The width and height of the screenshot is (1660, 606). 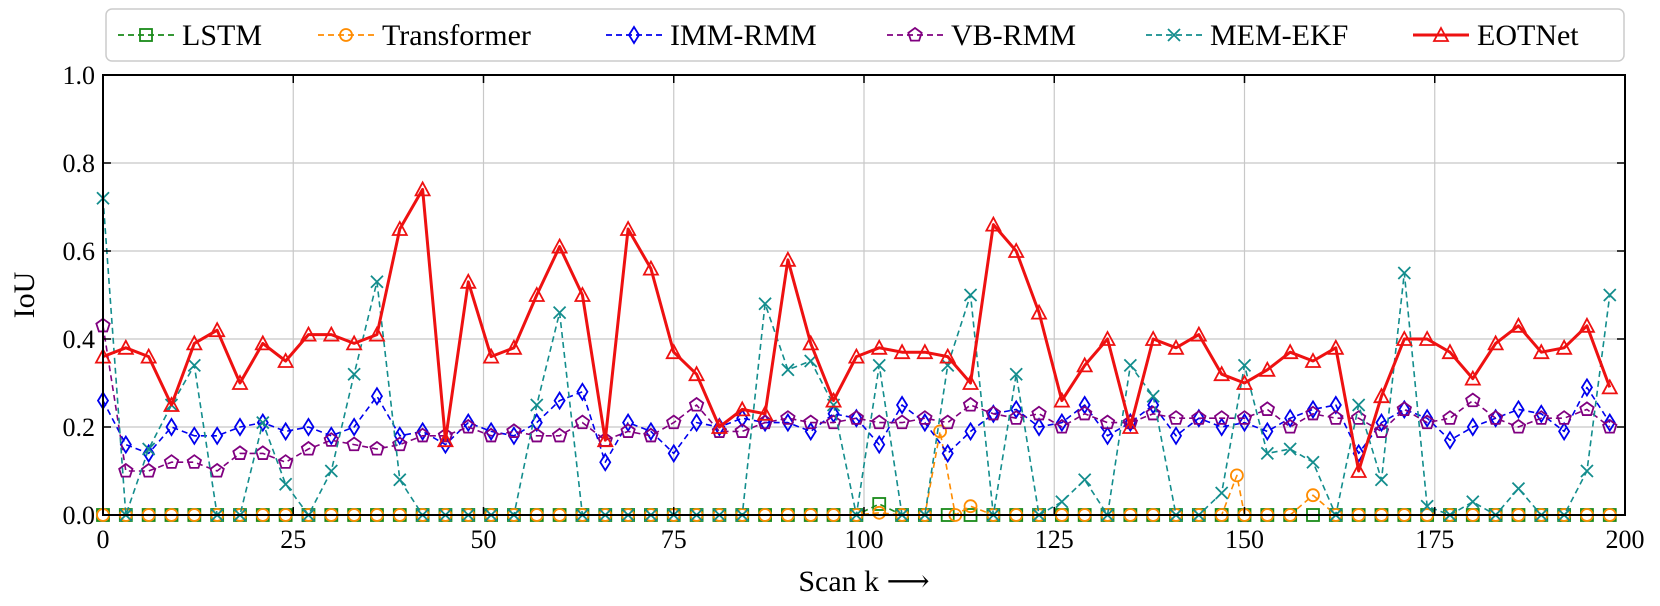 What do you see at coordinates (293, 539) in the screenshot?
I see `x-tick-label: 25` at bounding box center [293, 539].